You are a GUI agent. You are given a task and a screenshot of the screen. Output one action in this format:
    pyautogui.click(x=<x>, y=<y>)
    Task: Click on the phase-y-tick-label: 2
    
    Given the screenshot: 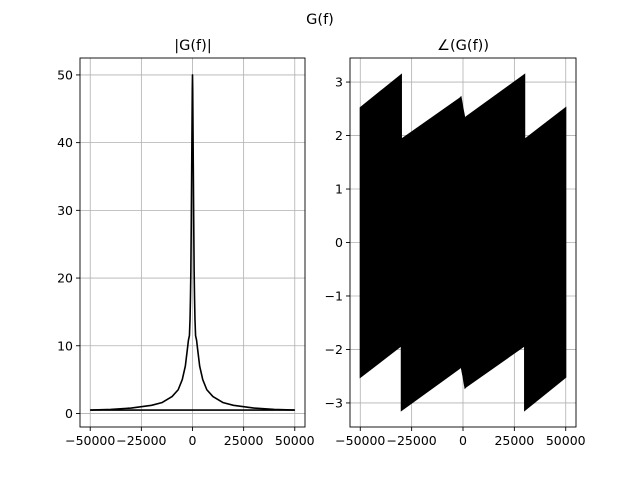 What is the action you would take?
    pyautogui.click(x=339, y=135)
    